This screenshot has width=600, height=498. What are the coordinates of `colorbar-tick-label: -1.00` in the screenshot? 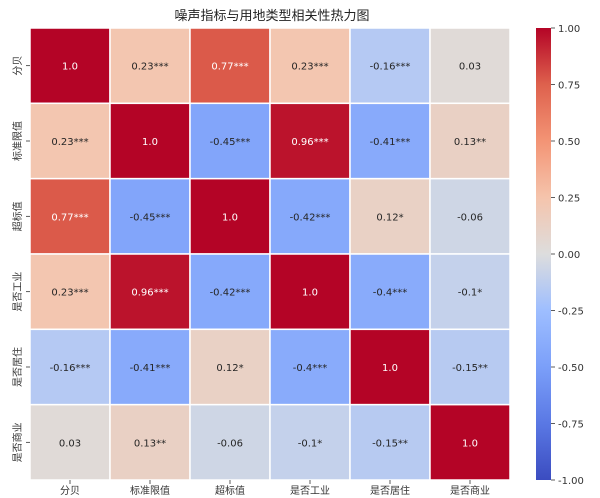 It's located at (571, 481).